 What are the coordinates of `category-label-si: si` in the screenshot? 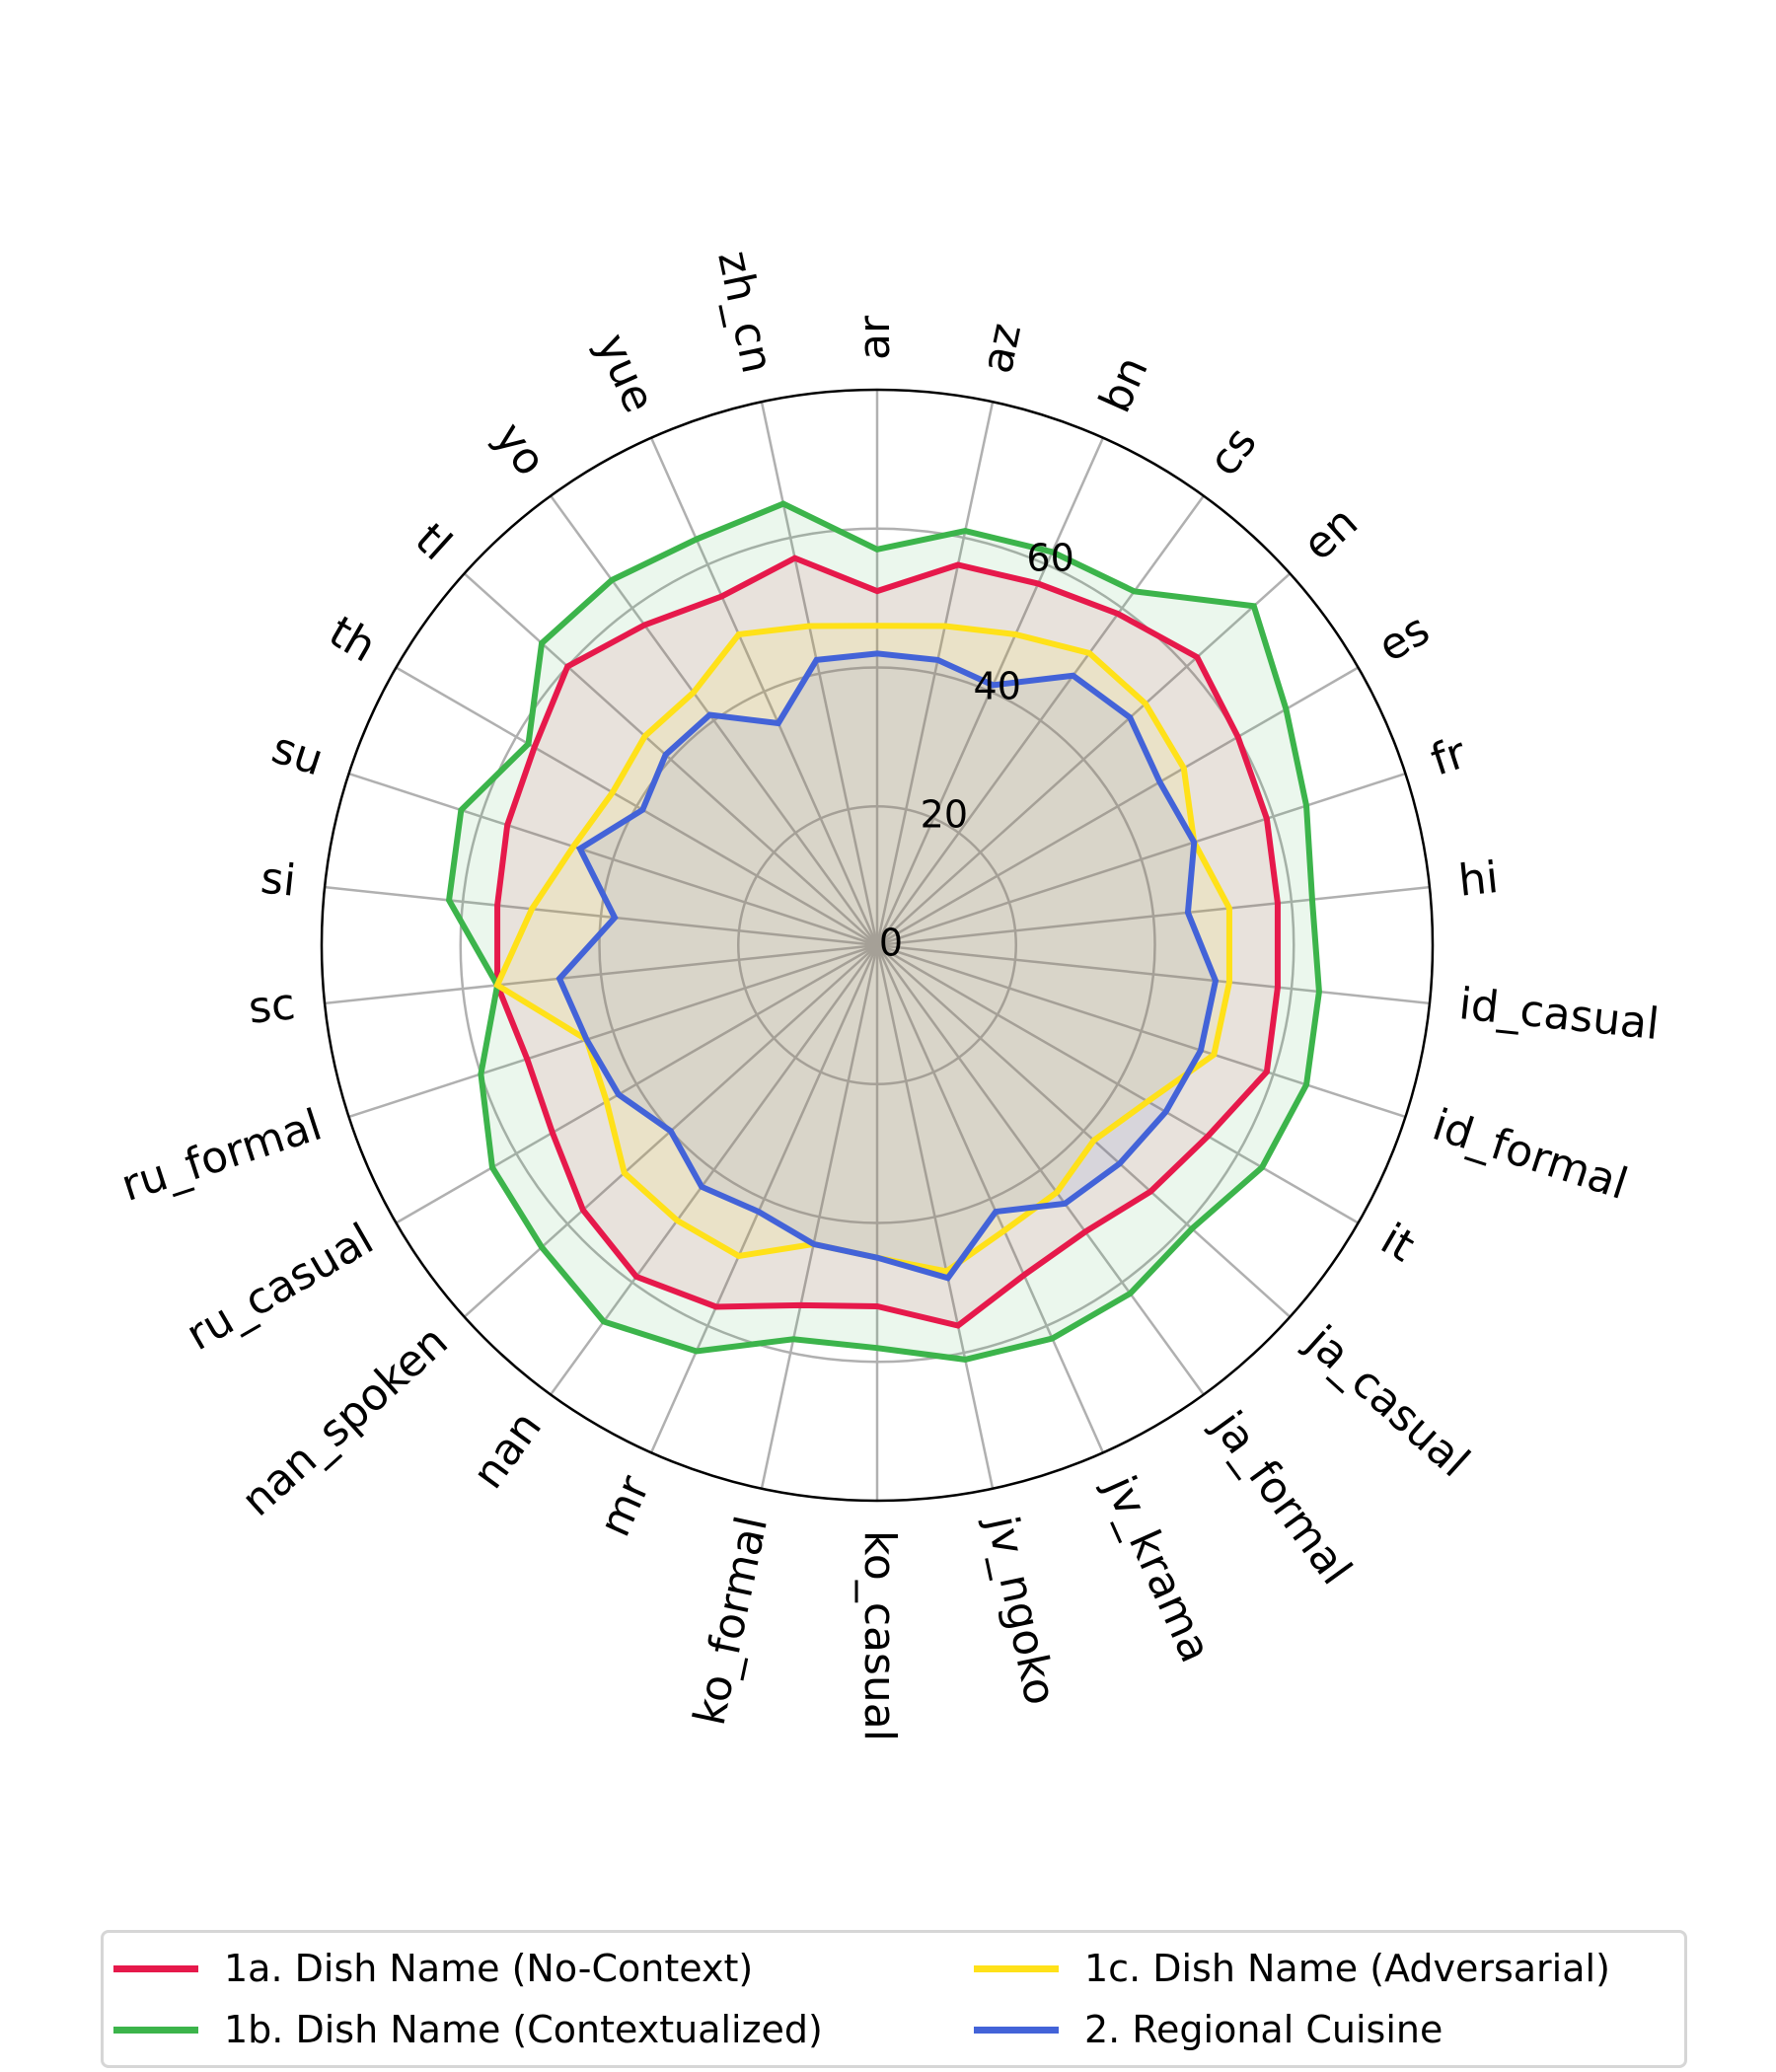 It's located at (279, 879).